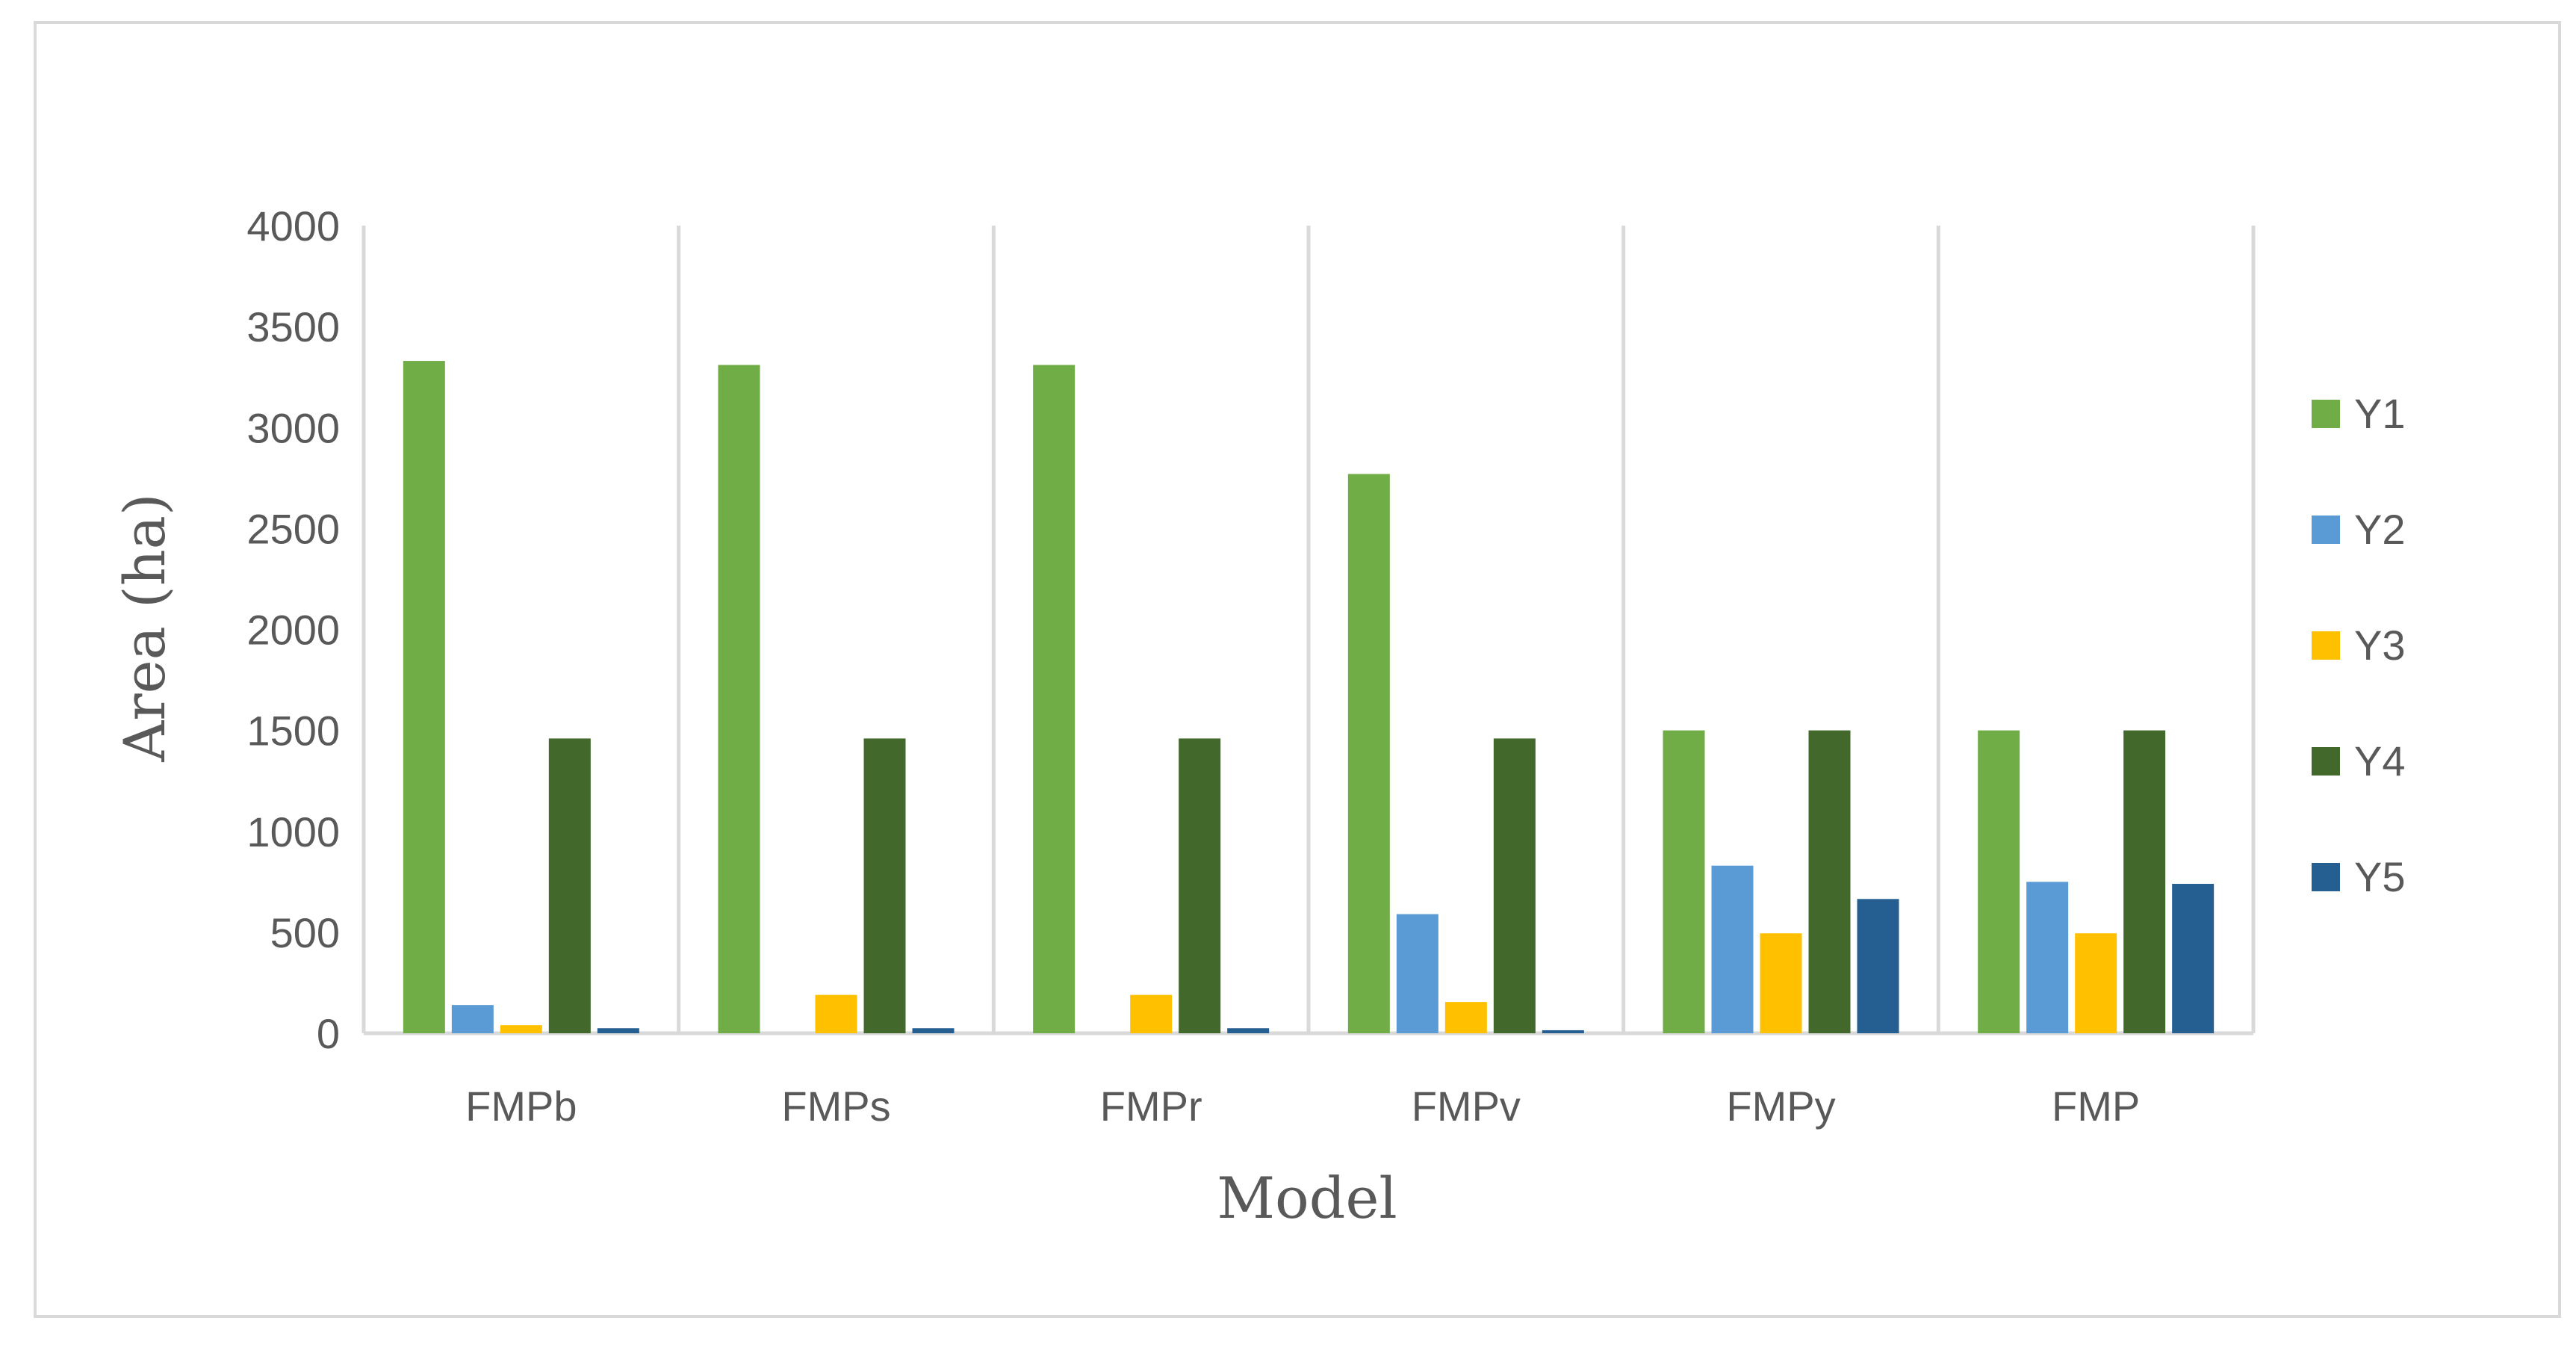 The width and height of the screenshot is (2576, 1359). I want to click on legend-swatch-y4, so click(2326, 762).